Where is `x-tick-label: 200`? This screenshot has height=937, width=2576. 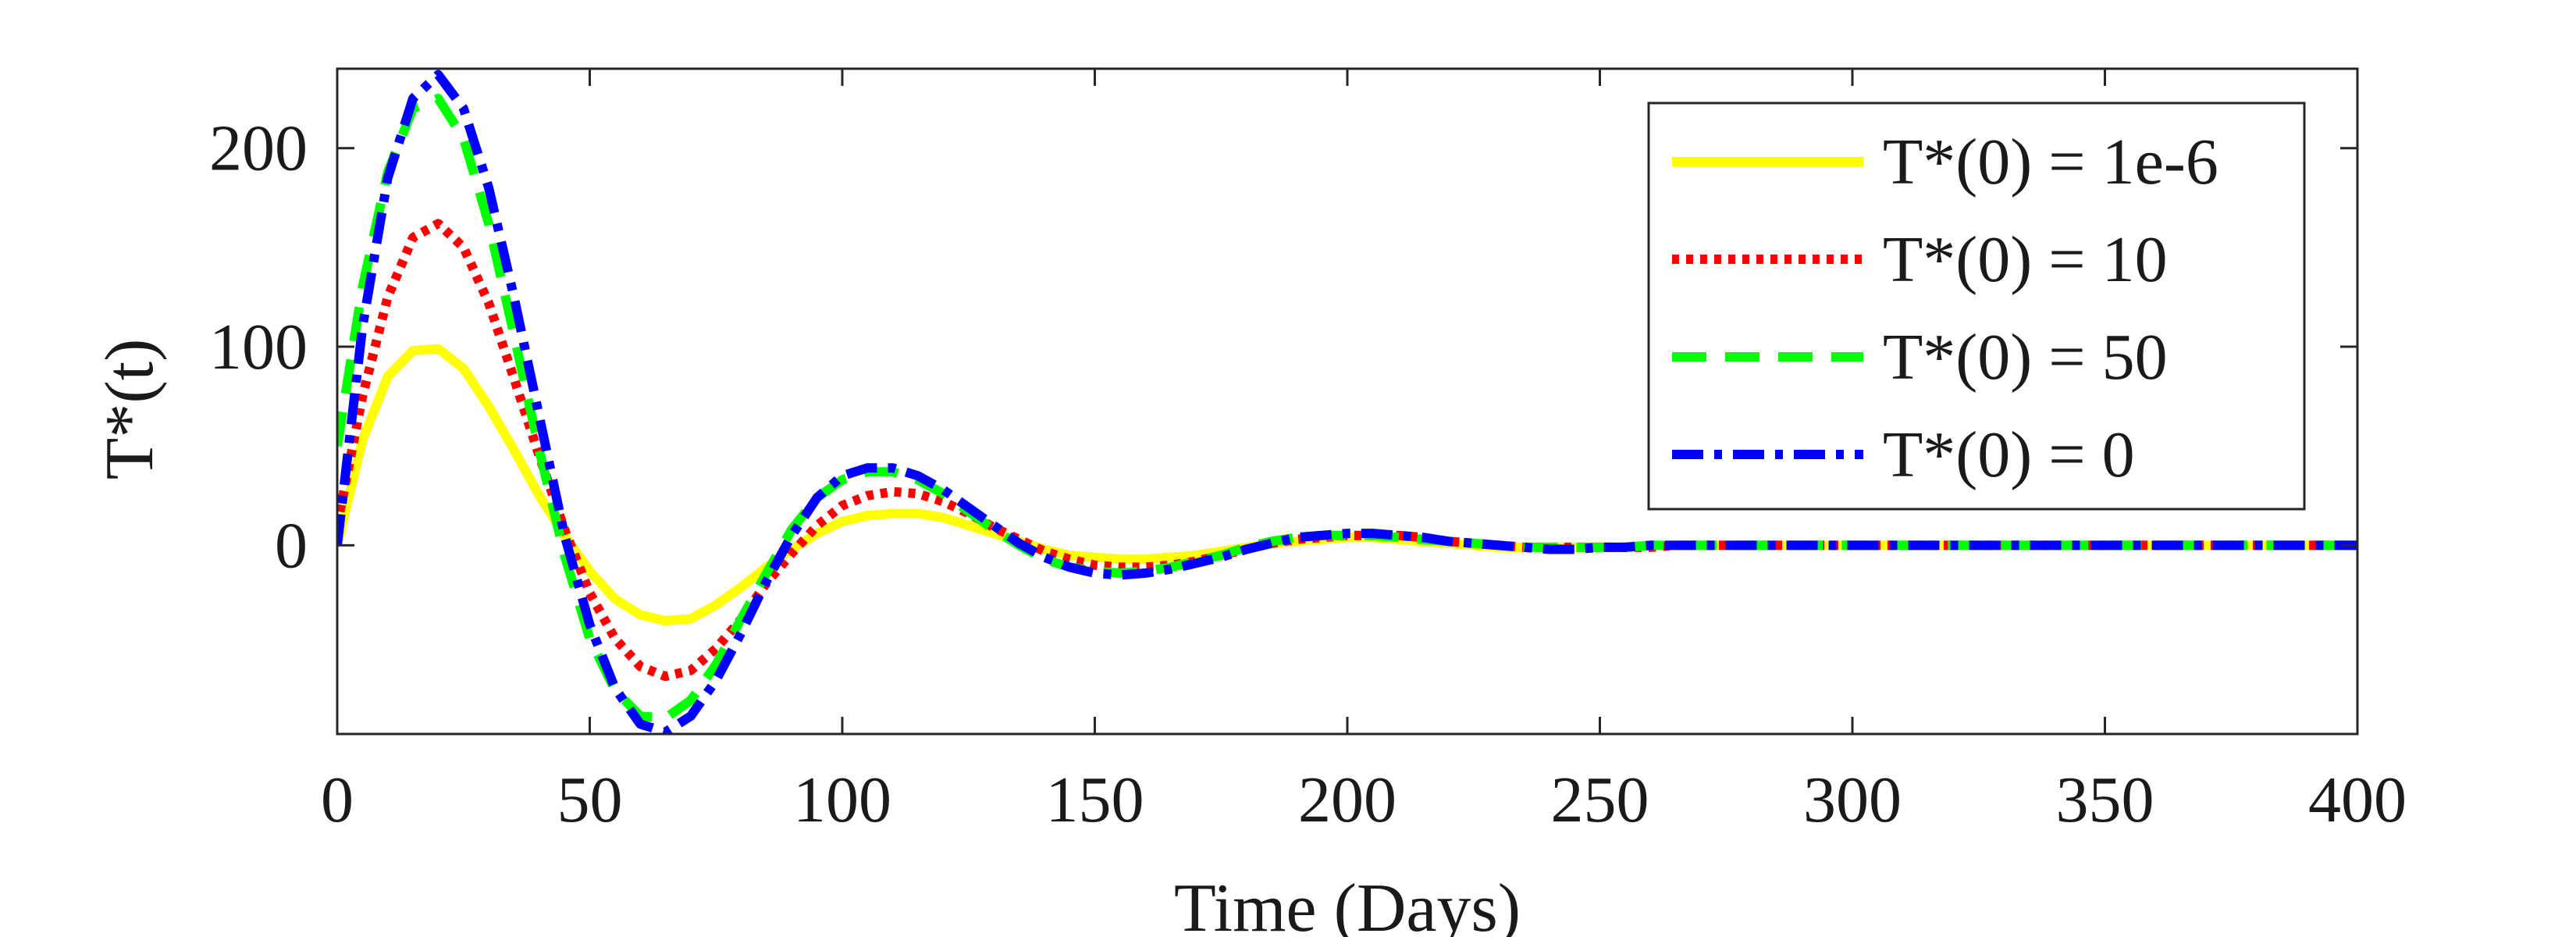
x-tick-label: 200 is located at coordinates (1347, 800).